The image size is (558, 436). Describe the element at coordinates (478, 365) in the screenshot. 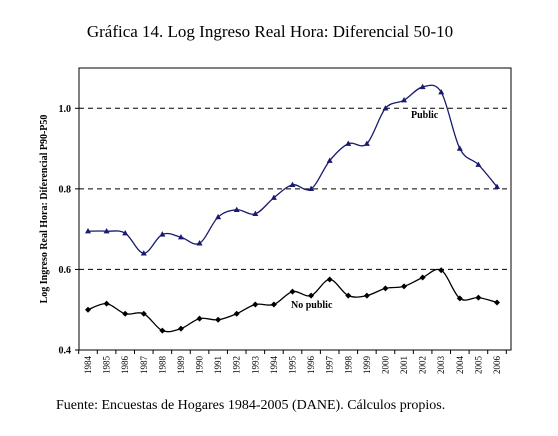

I see `x-tick-label: 2005` at that location.